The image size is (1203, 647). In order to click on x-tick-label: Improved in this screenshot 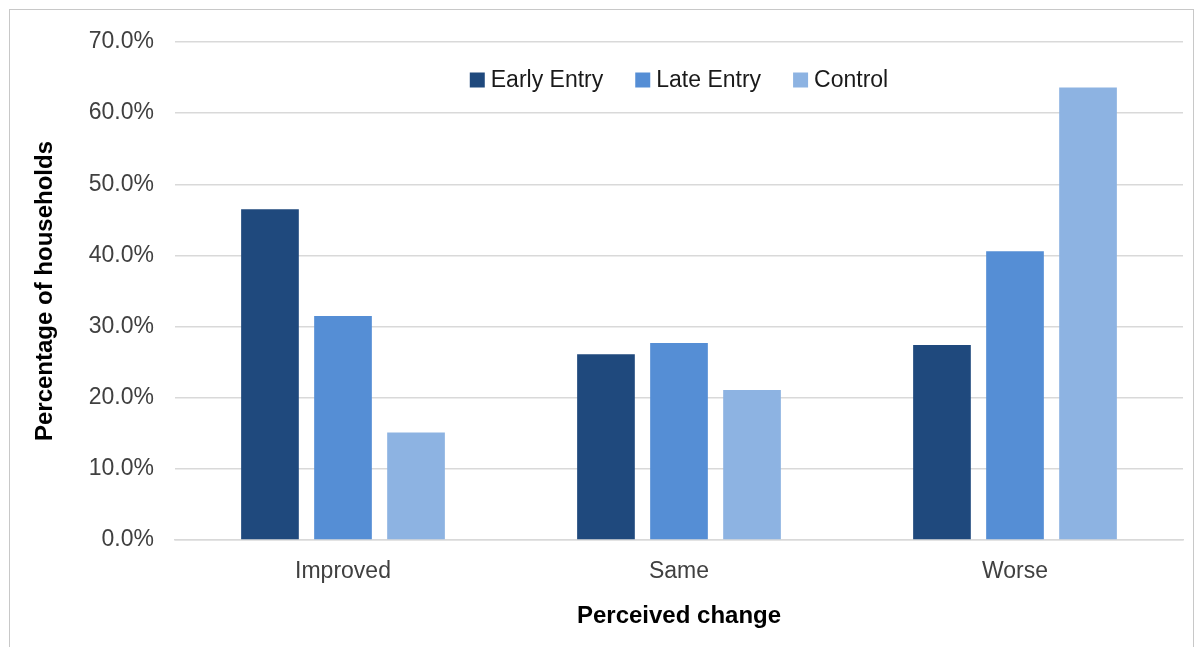, I will do `click(343, 570)`.